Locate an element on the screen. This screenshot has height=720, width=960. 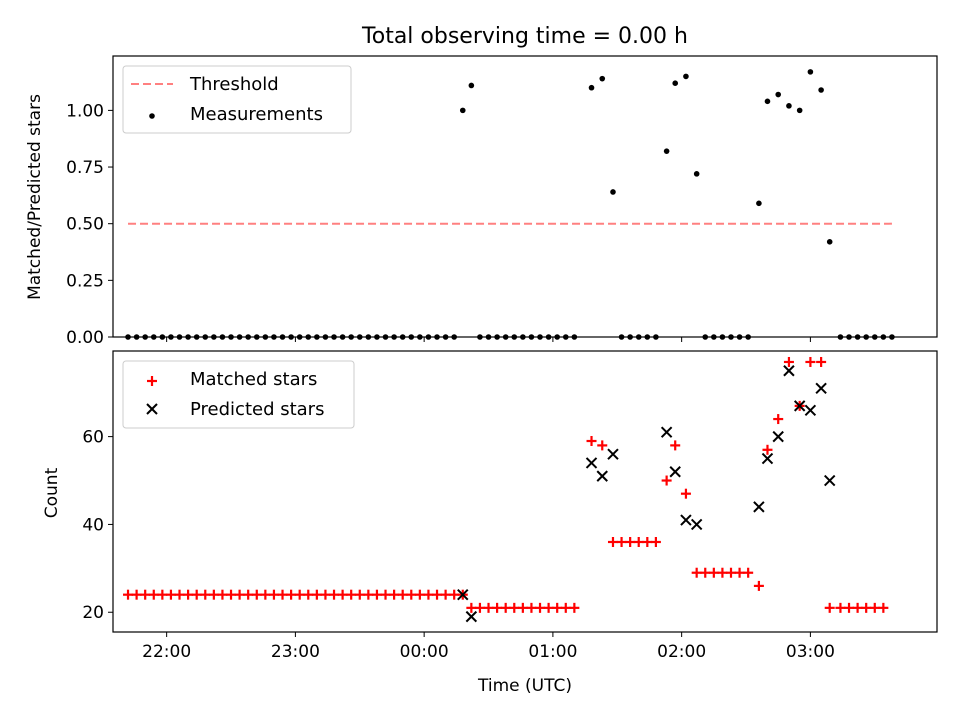
chart-title: Total observing time = 0.00 h is located at coordinates (524, 36).